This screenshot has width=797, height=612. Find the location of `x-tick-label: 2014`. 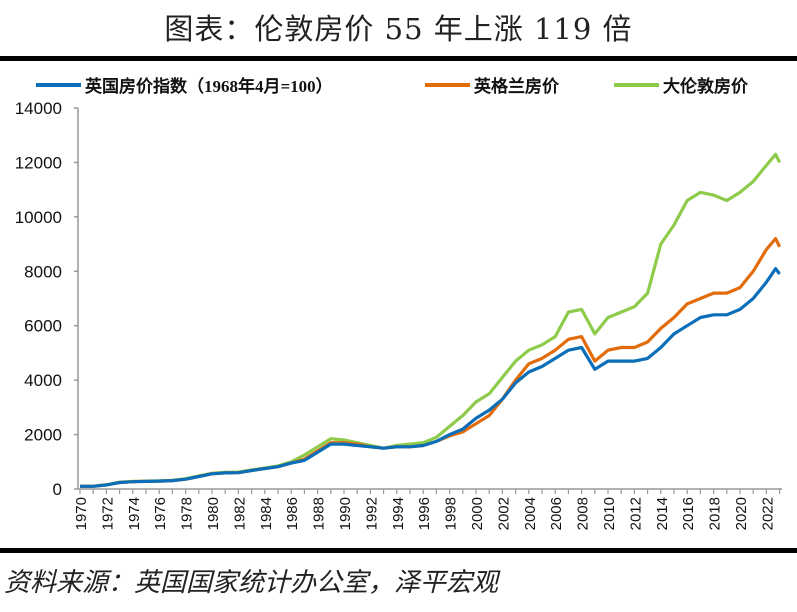

x-tick-label: 2014 is located at coordinates (662, 513).